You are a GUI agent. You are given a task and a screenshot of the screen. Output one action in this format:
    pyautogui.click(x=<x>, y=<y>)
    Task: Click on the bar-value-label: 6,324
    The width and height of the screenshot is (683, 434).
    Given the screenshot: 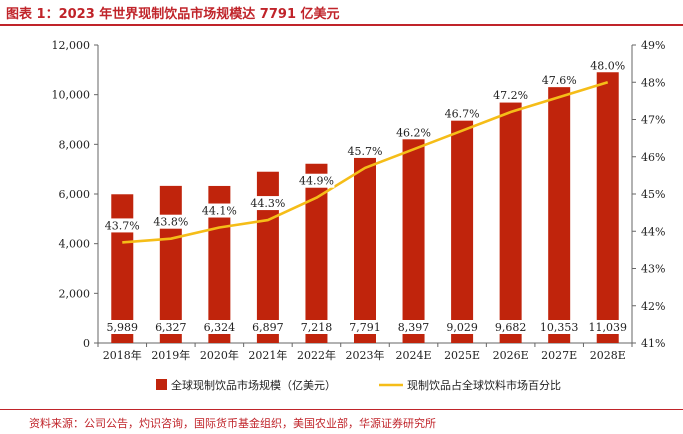 What is the action you would take?
    pyautogui.click(x=220, y=327)
    